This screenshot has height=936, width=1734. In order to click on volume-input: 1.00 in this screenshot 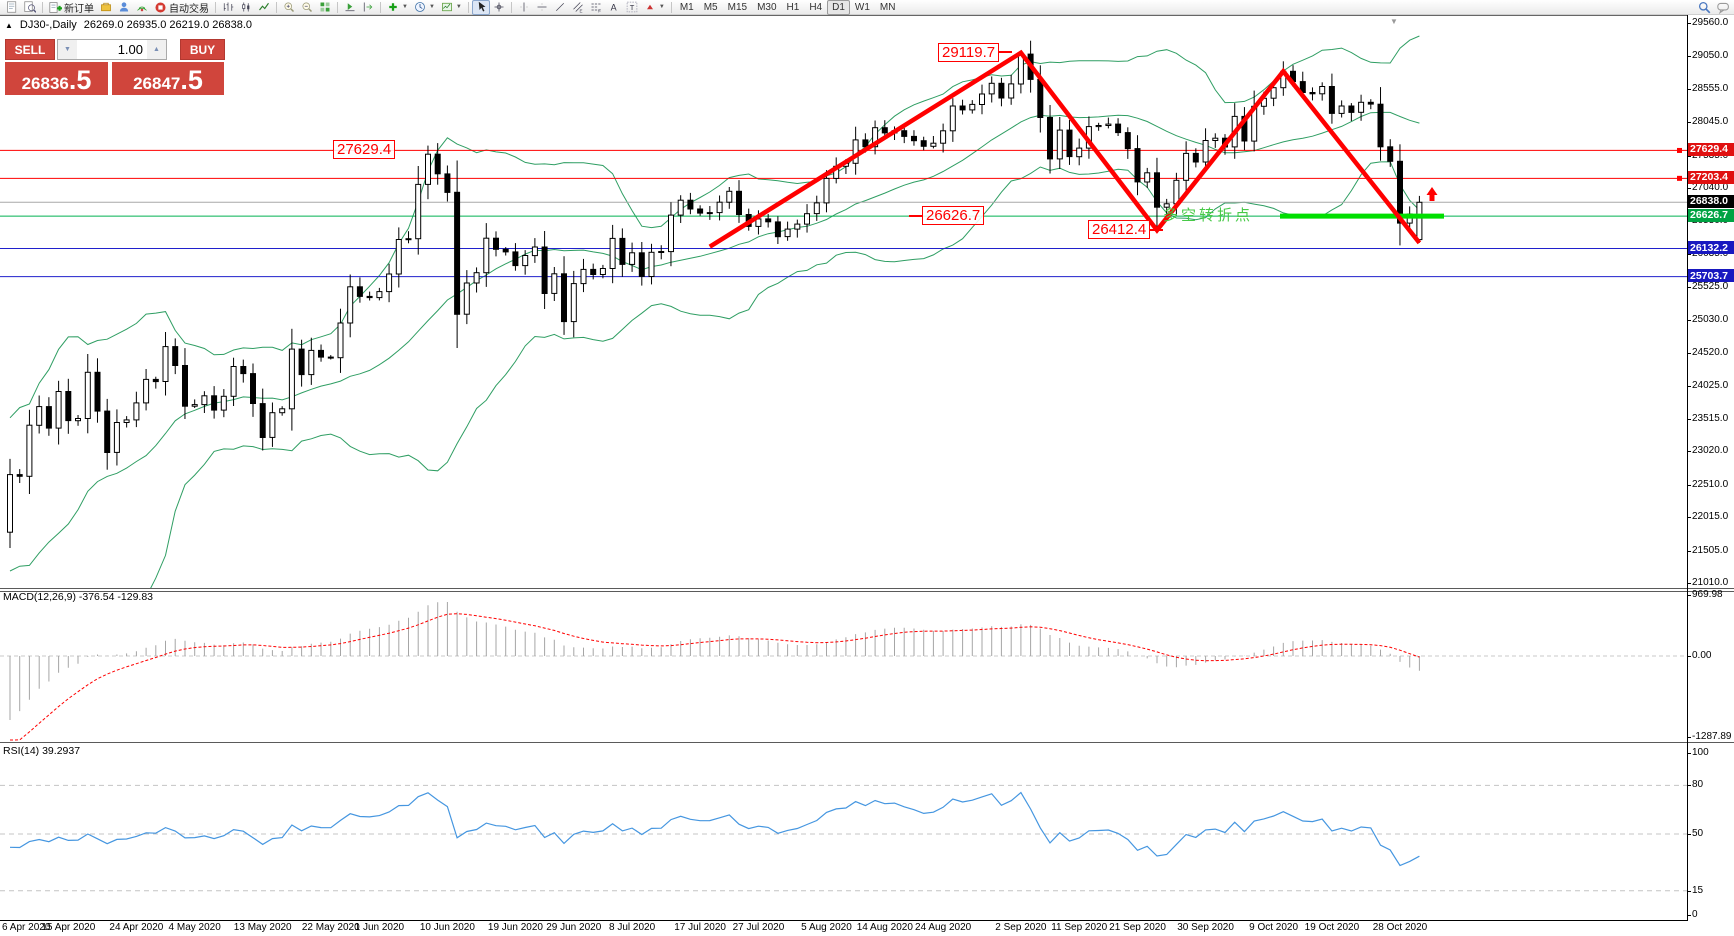, I will do `click(130, 49)`.